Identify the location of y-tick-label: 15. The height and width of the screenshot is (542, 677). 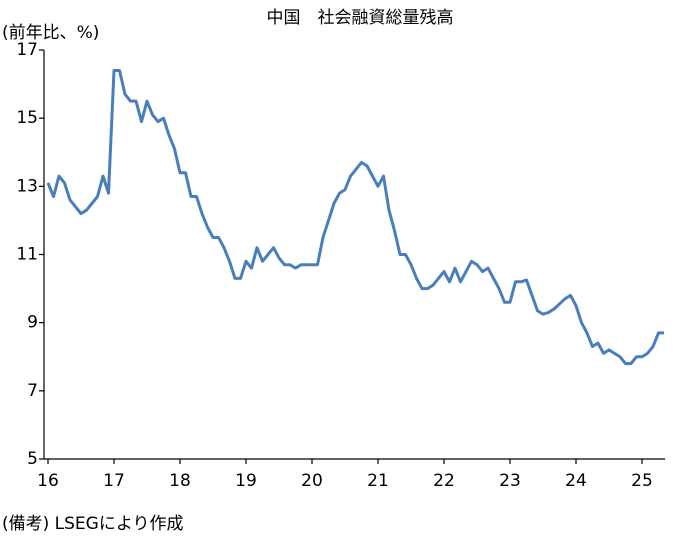
(27, 118).